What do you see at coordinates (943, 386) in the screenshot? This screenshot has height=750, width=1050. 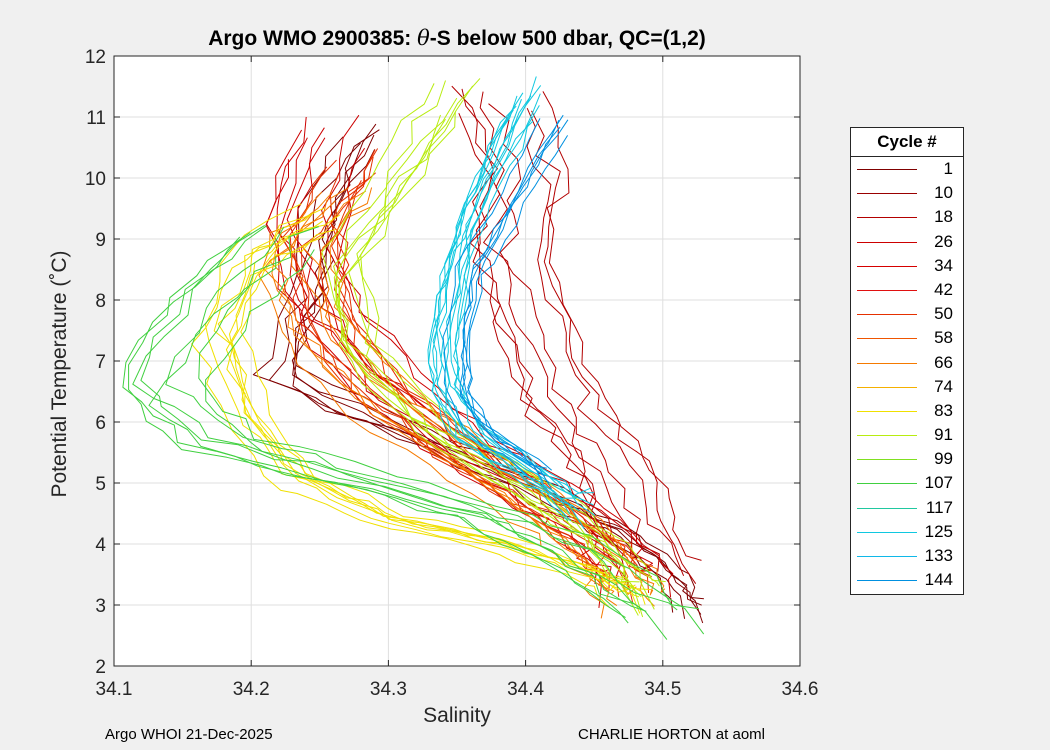 I see `legend-label: 74` at bounding box center [943, 386].